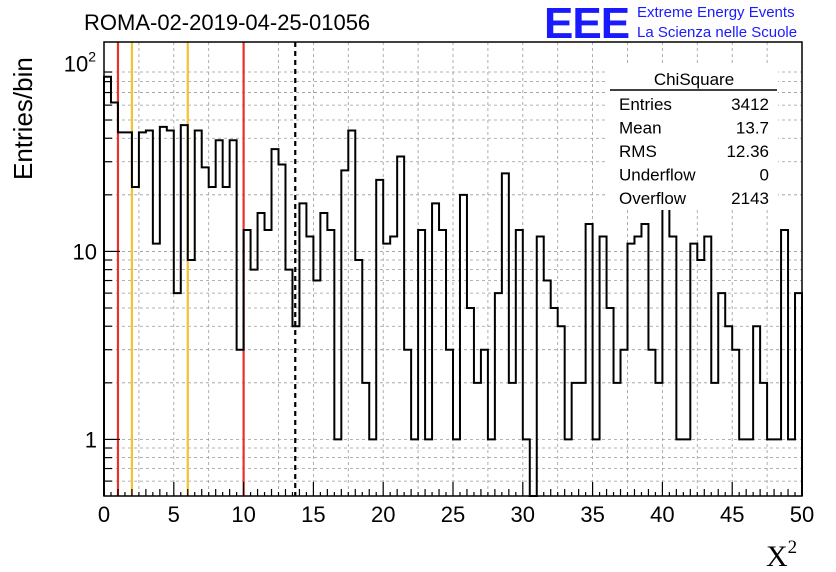  I want to click on x-tick-label: 0, so click(104, 514).